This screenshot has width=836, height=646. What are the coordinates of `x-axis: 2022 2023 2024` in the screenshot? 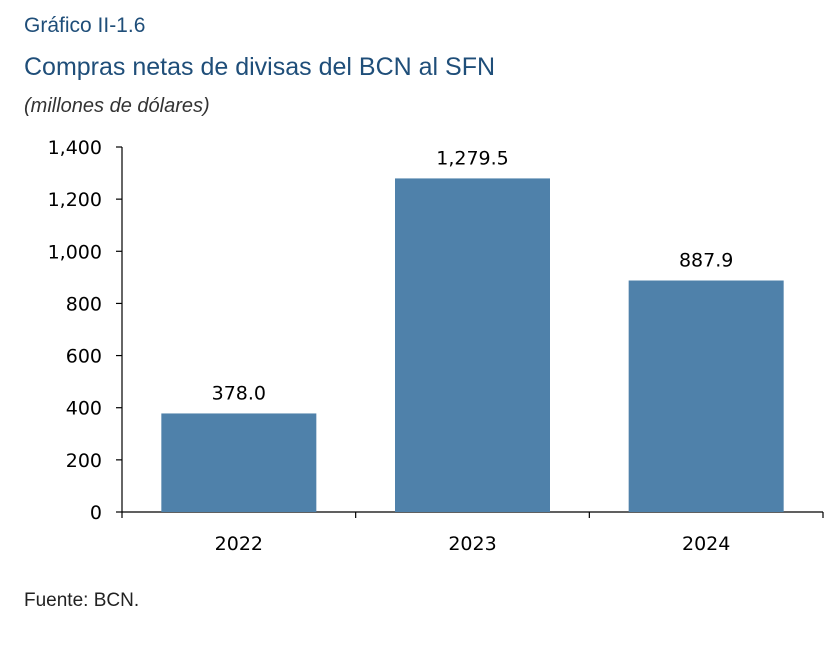 It's located at (472, 533).